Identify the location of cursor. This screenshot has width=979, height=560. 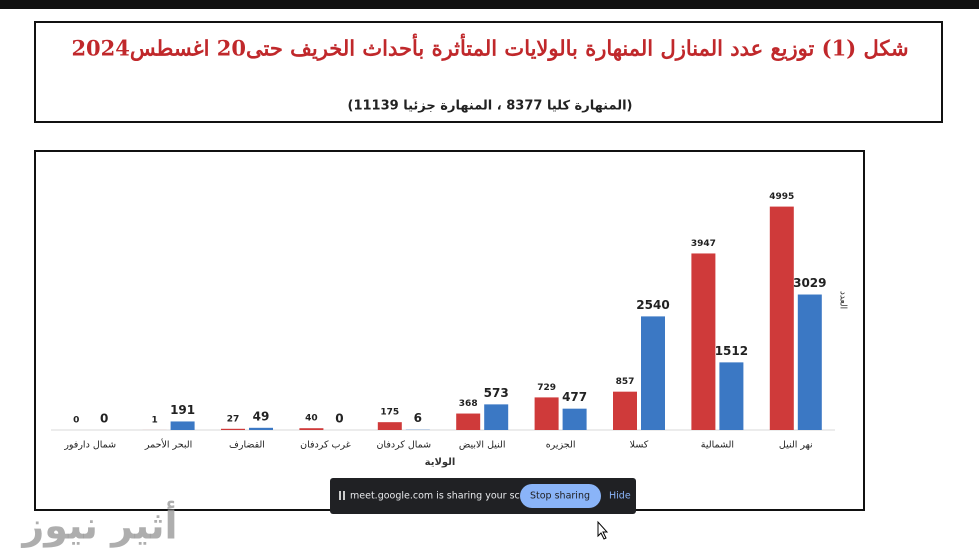
(603, 530).